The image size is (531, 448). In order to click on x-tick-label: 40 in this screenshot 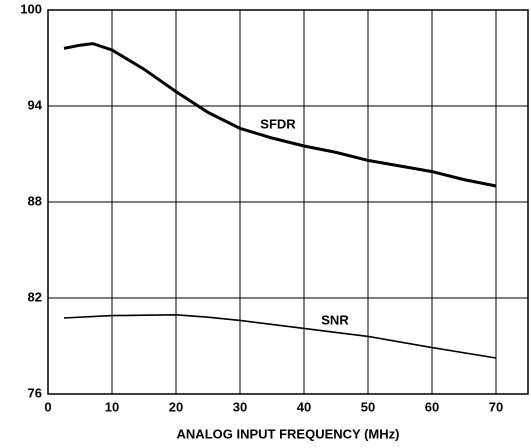, I will do `click(304, 406)`.